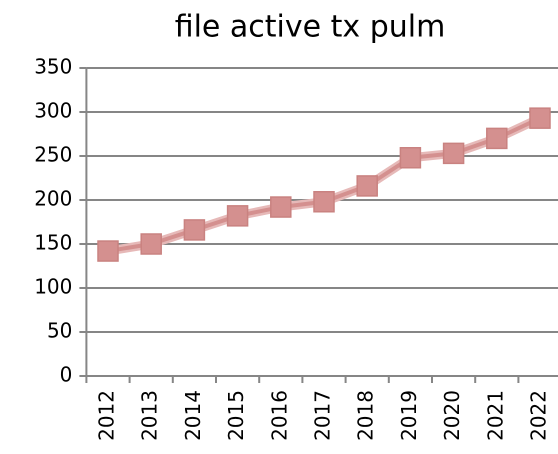  What do you see at coordinates (452, 415) in the screenshot?
I see `x-tick-label: 2020` at bounding box center [452, 415].